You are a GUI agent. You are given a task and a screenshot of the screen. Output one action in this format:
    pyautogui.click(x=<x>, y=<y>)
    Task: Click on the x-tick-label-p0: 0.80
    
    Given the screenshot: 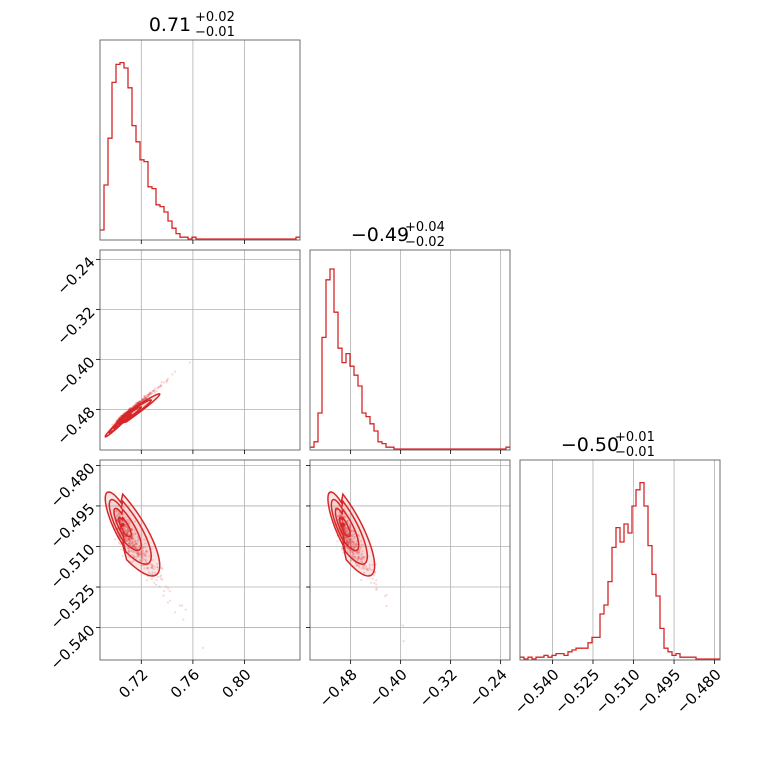 What is the action you would take?
    pyautogui.click(x=236, y=684)
    